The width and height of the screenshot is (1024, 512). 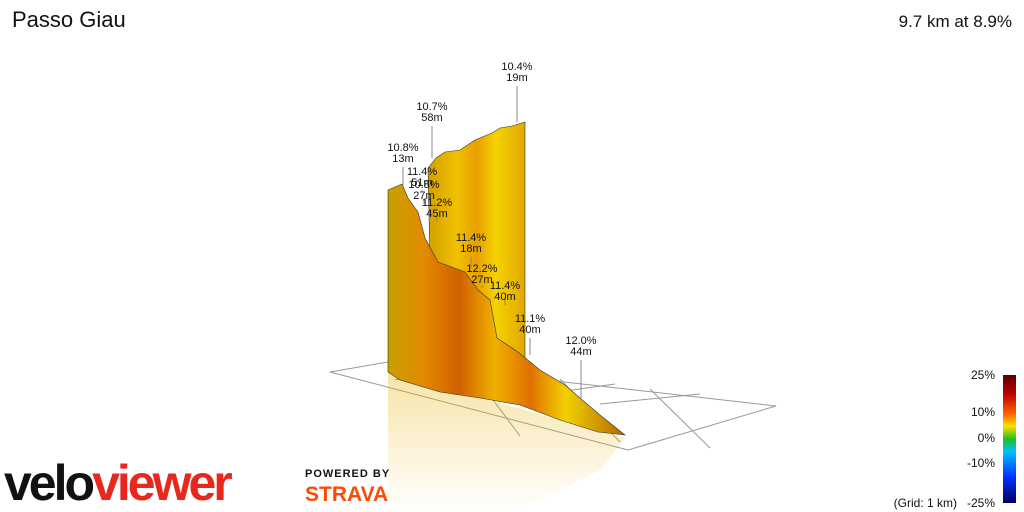 What do you see at coordinates (436, 214) in the screenshot?
I see `annotation-length: 45m` at bounding box center [436, 214].